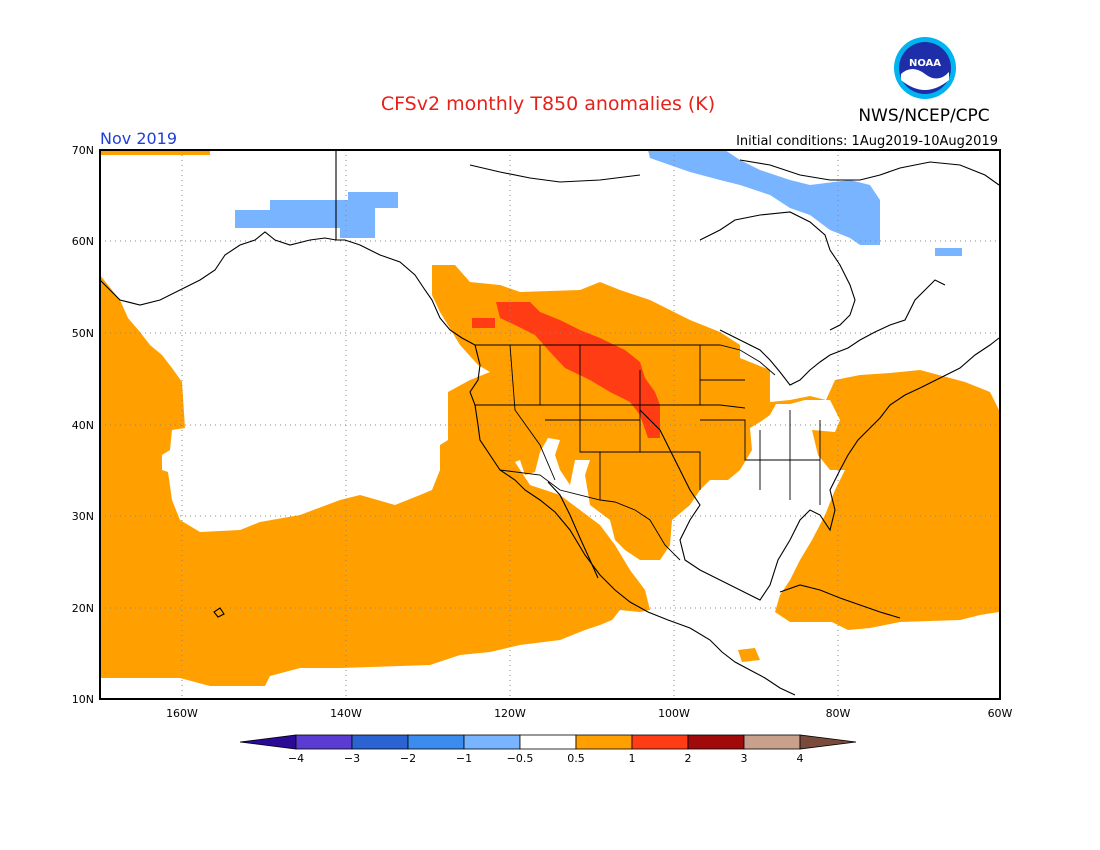 This screenshot has height=850, width=1100. I want to click on colorbar-arrow-low, so click(268, 742).